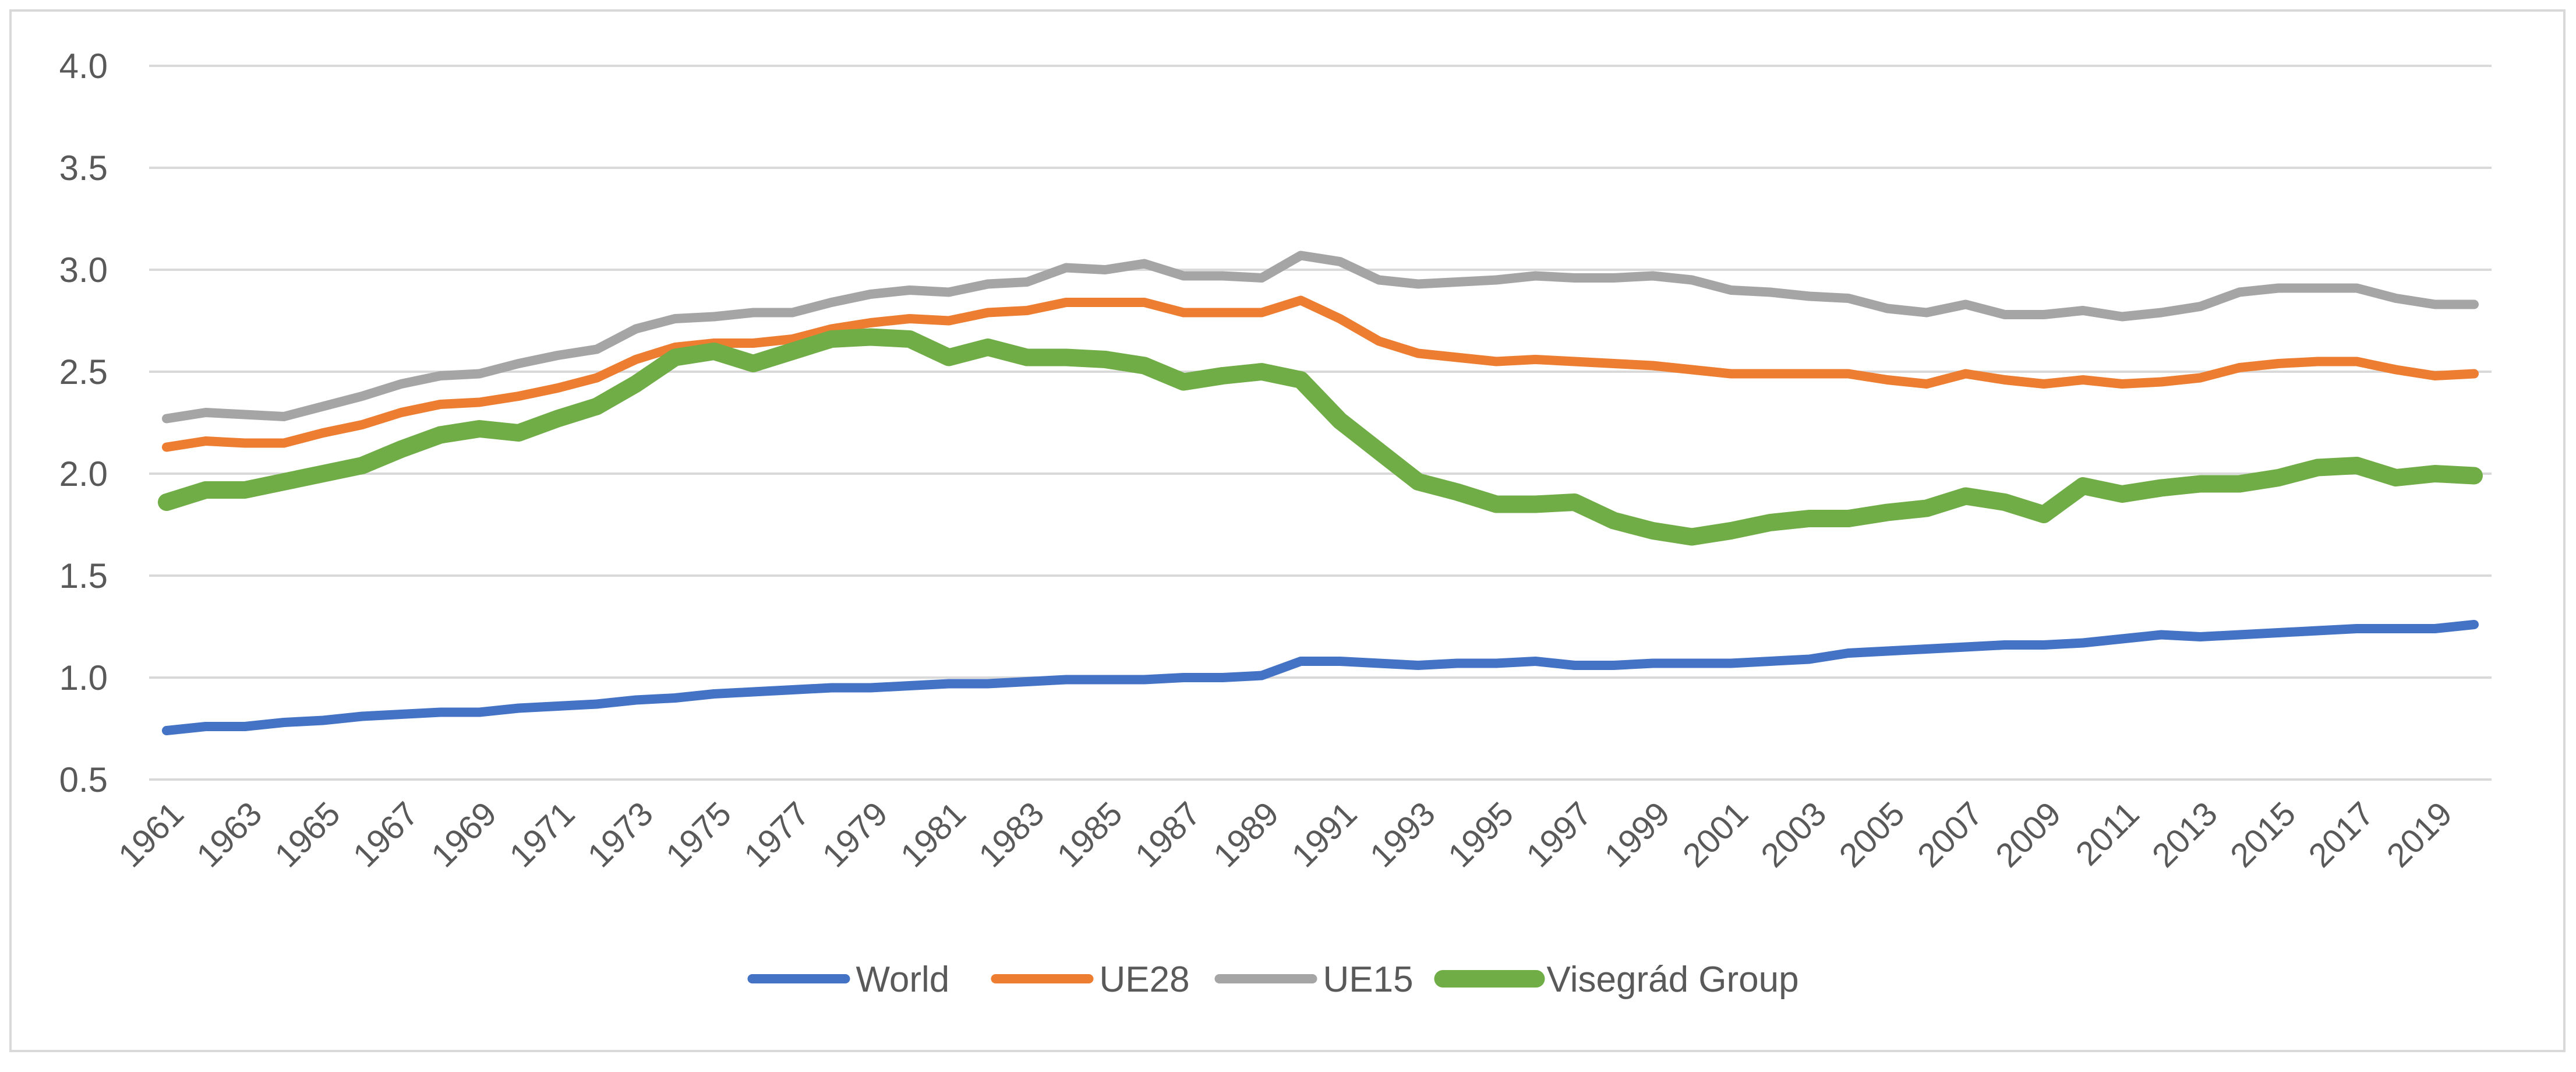  Describe the element at coordinates (1368, 980) in the screenshot. I see `legend-label: UE15` at that location.